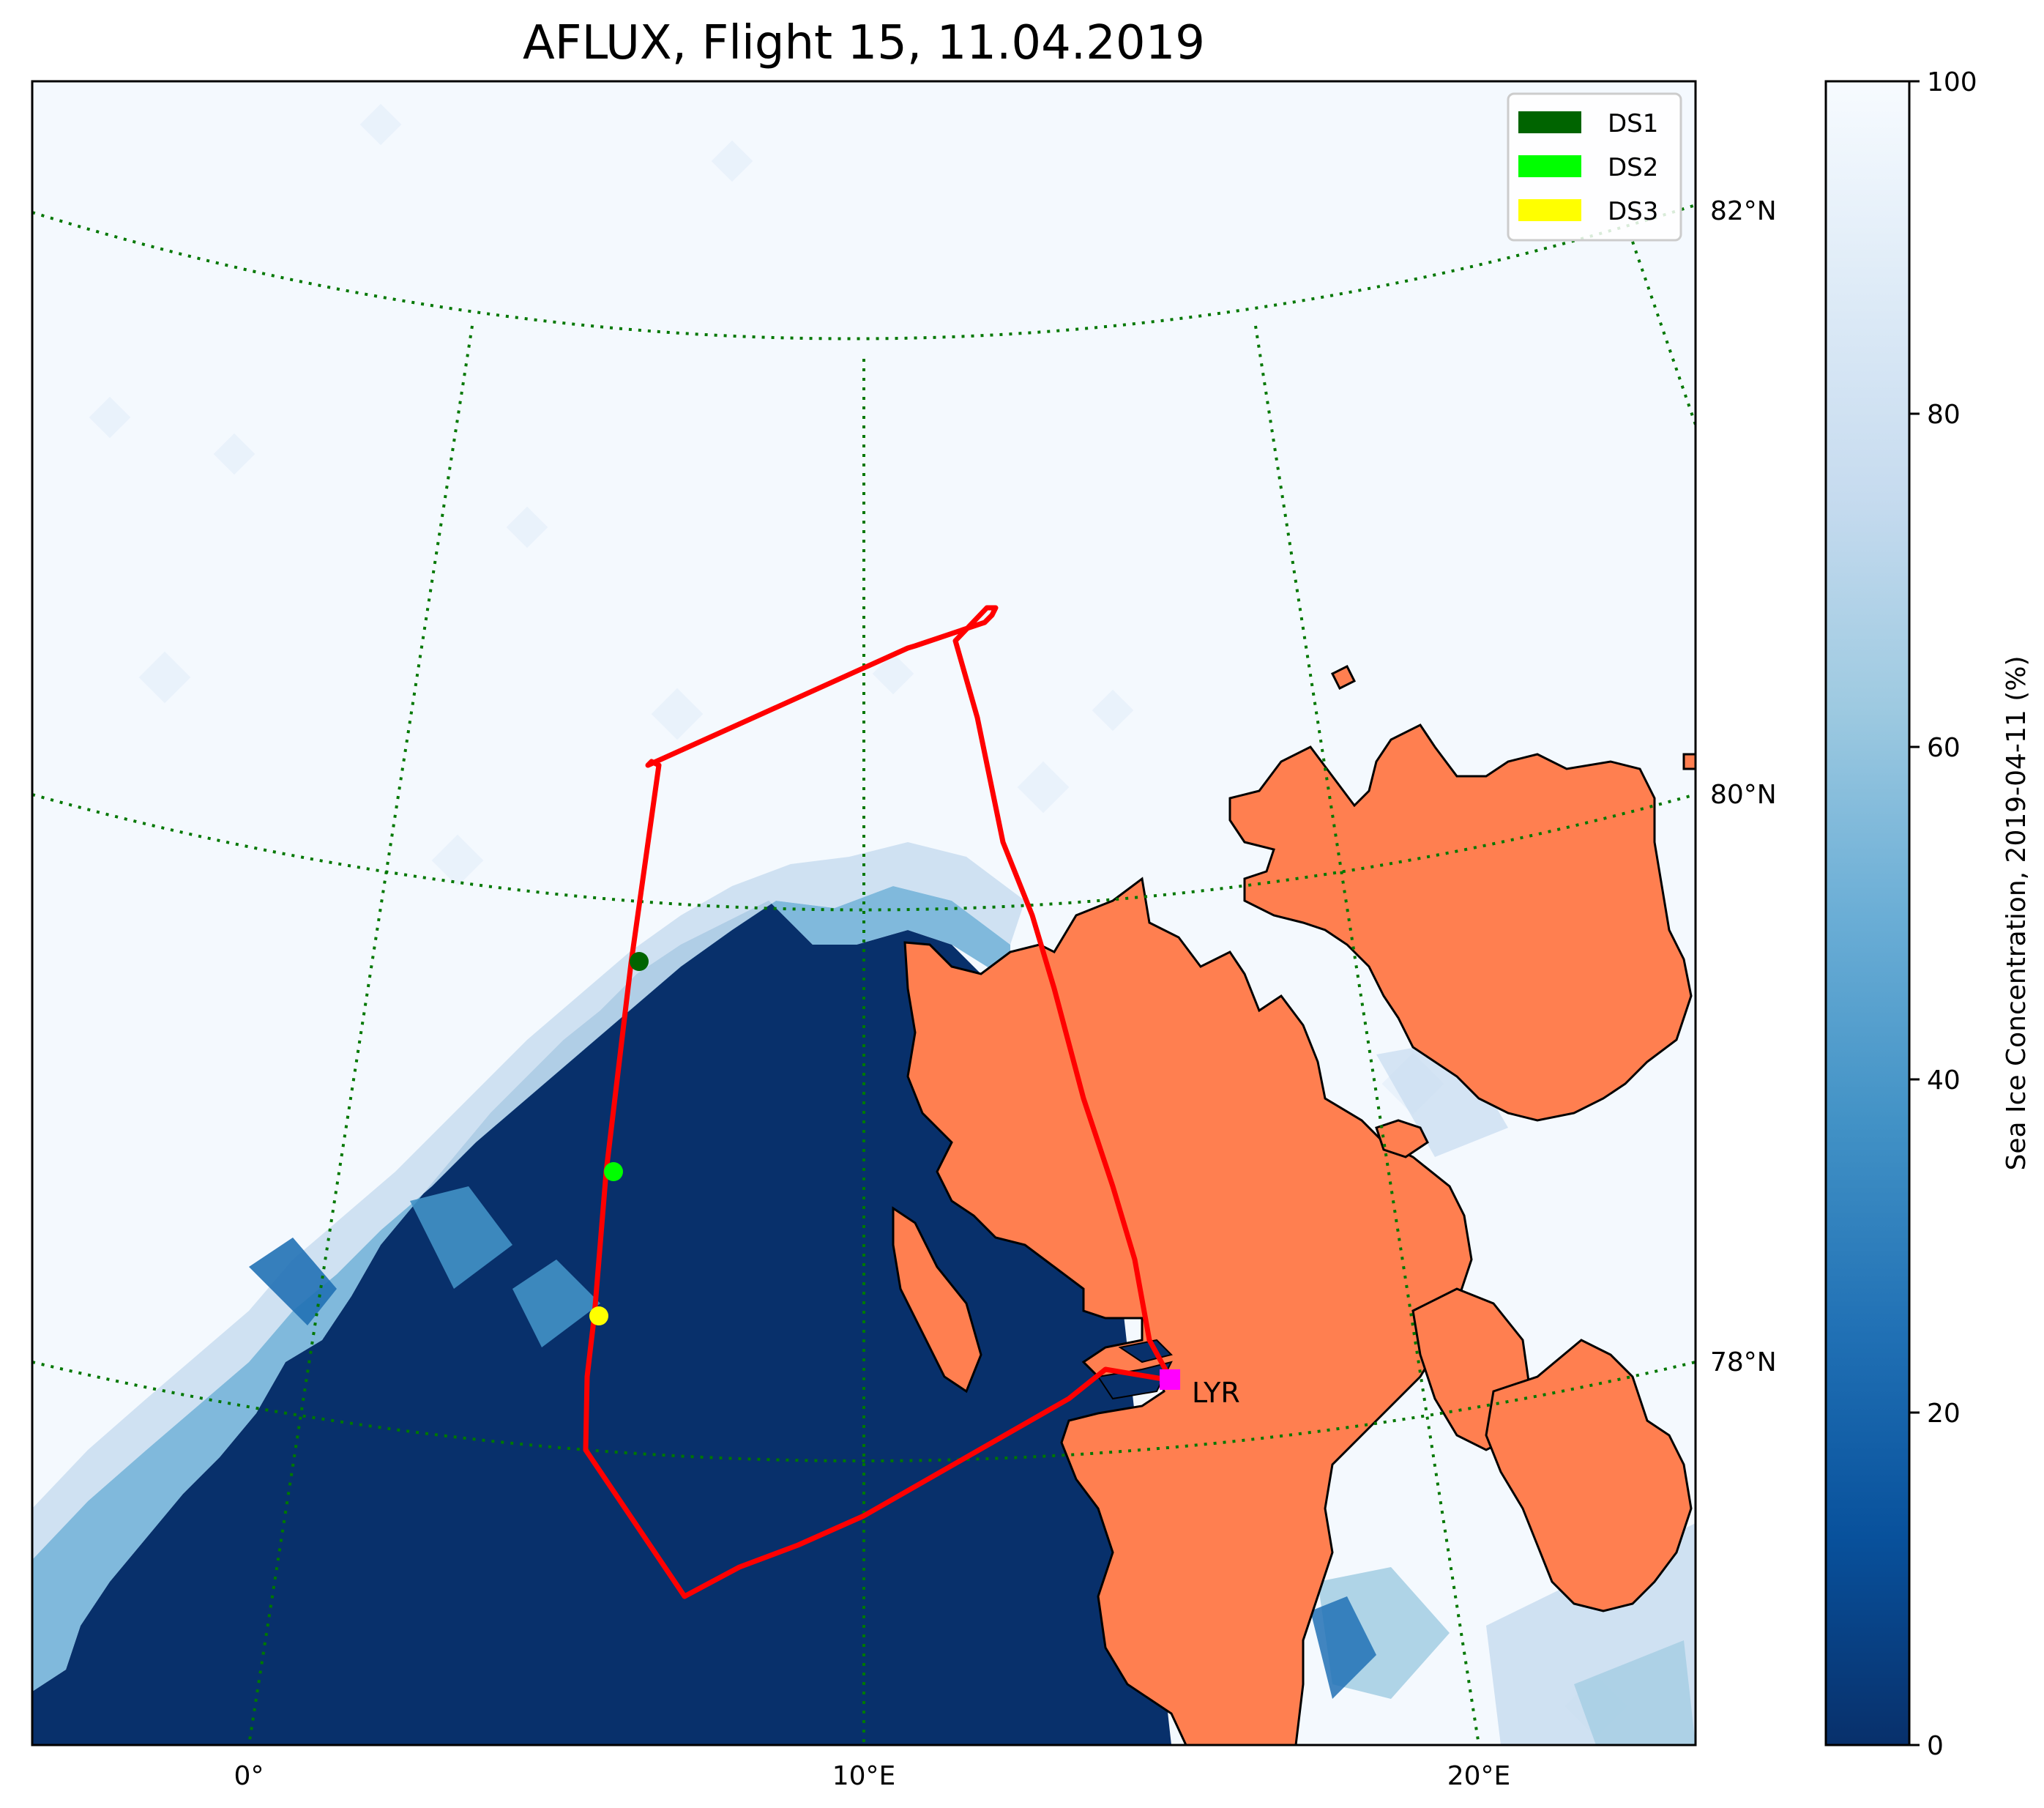 The image size is (2044, 1808). Describe the element at coordinates (1867, 913) in the screenshot. I see `colorbar-gradient` at that location.